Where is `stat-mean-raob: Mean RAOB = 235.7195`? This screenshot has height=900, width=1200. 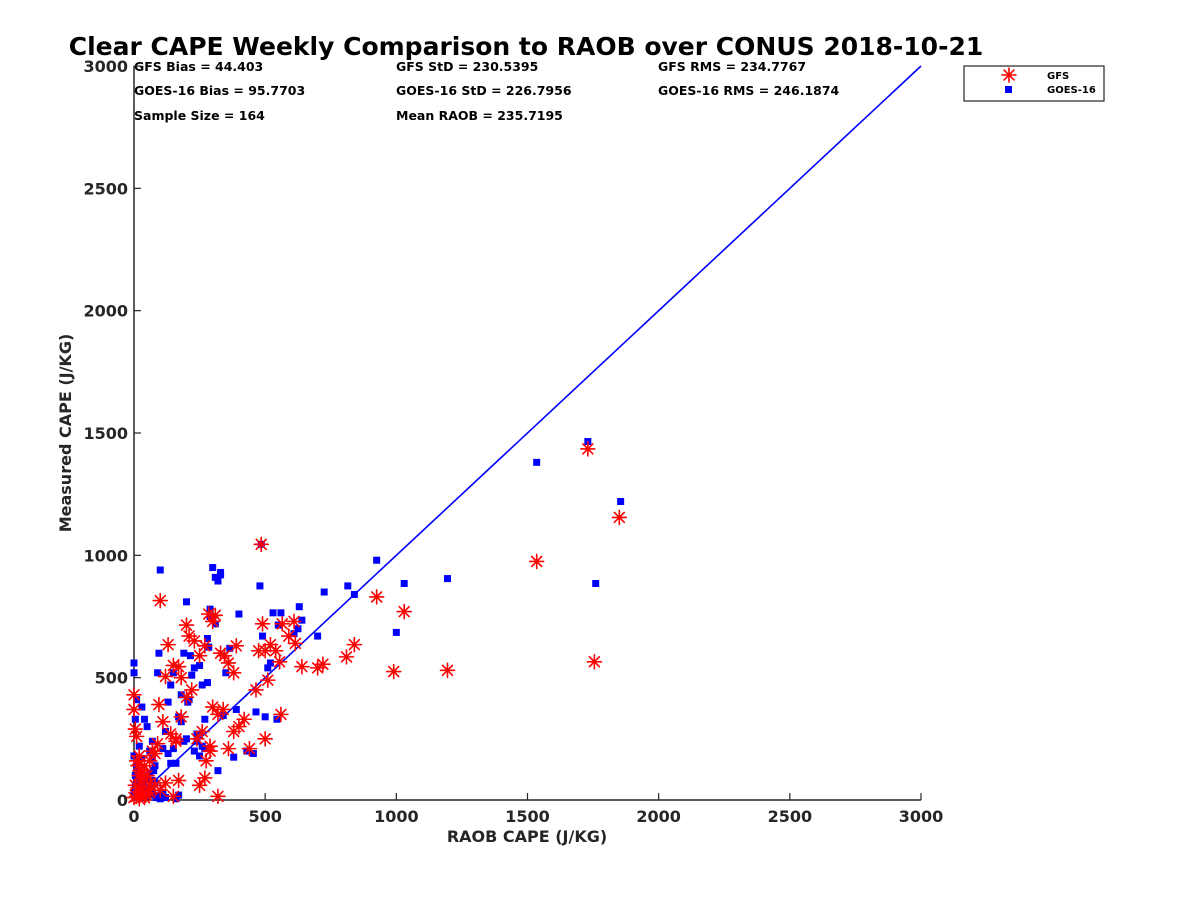 stat-mean-raob: Mean RAOB = 235.7195 is located at coordinates (479, 115).